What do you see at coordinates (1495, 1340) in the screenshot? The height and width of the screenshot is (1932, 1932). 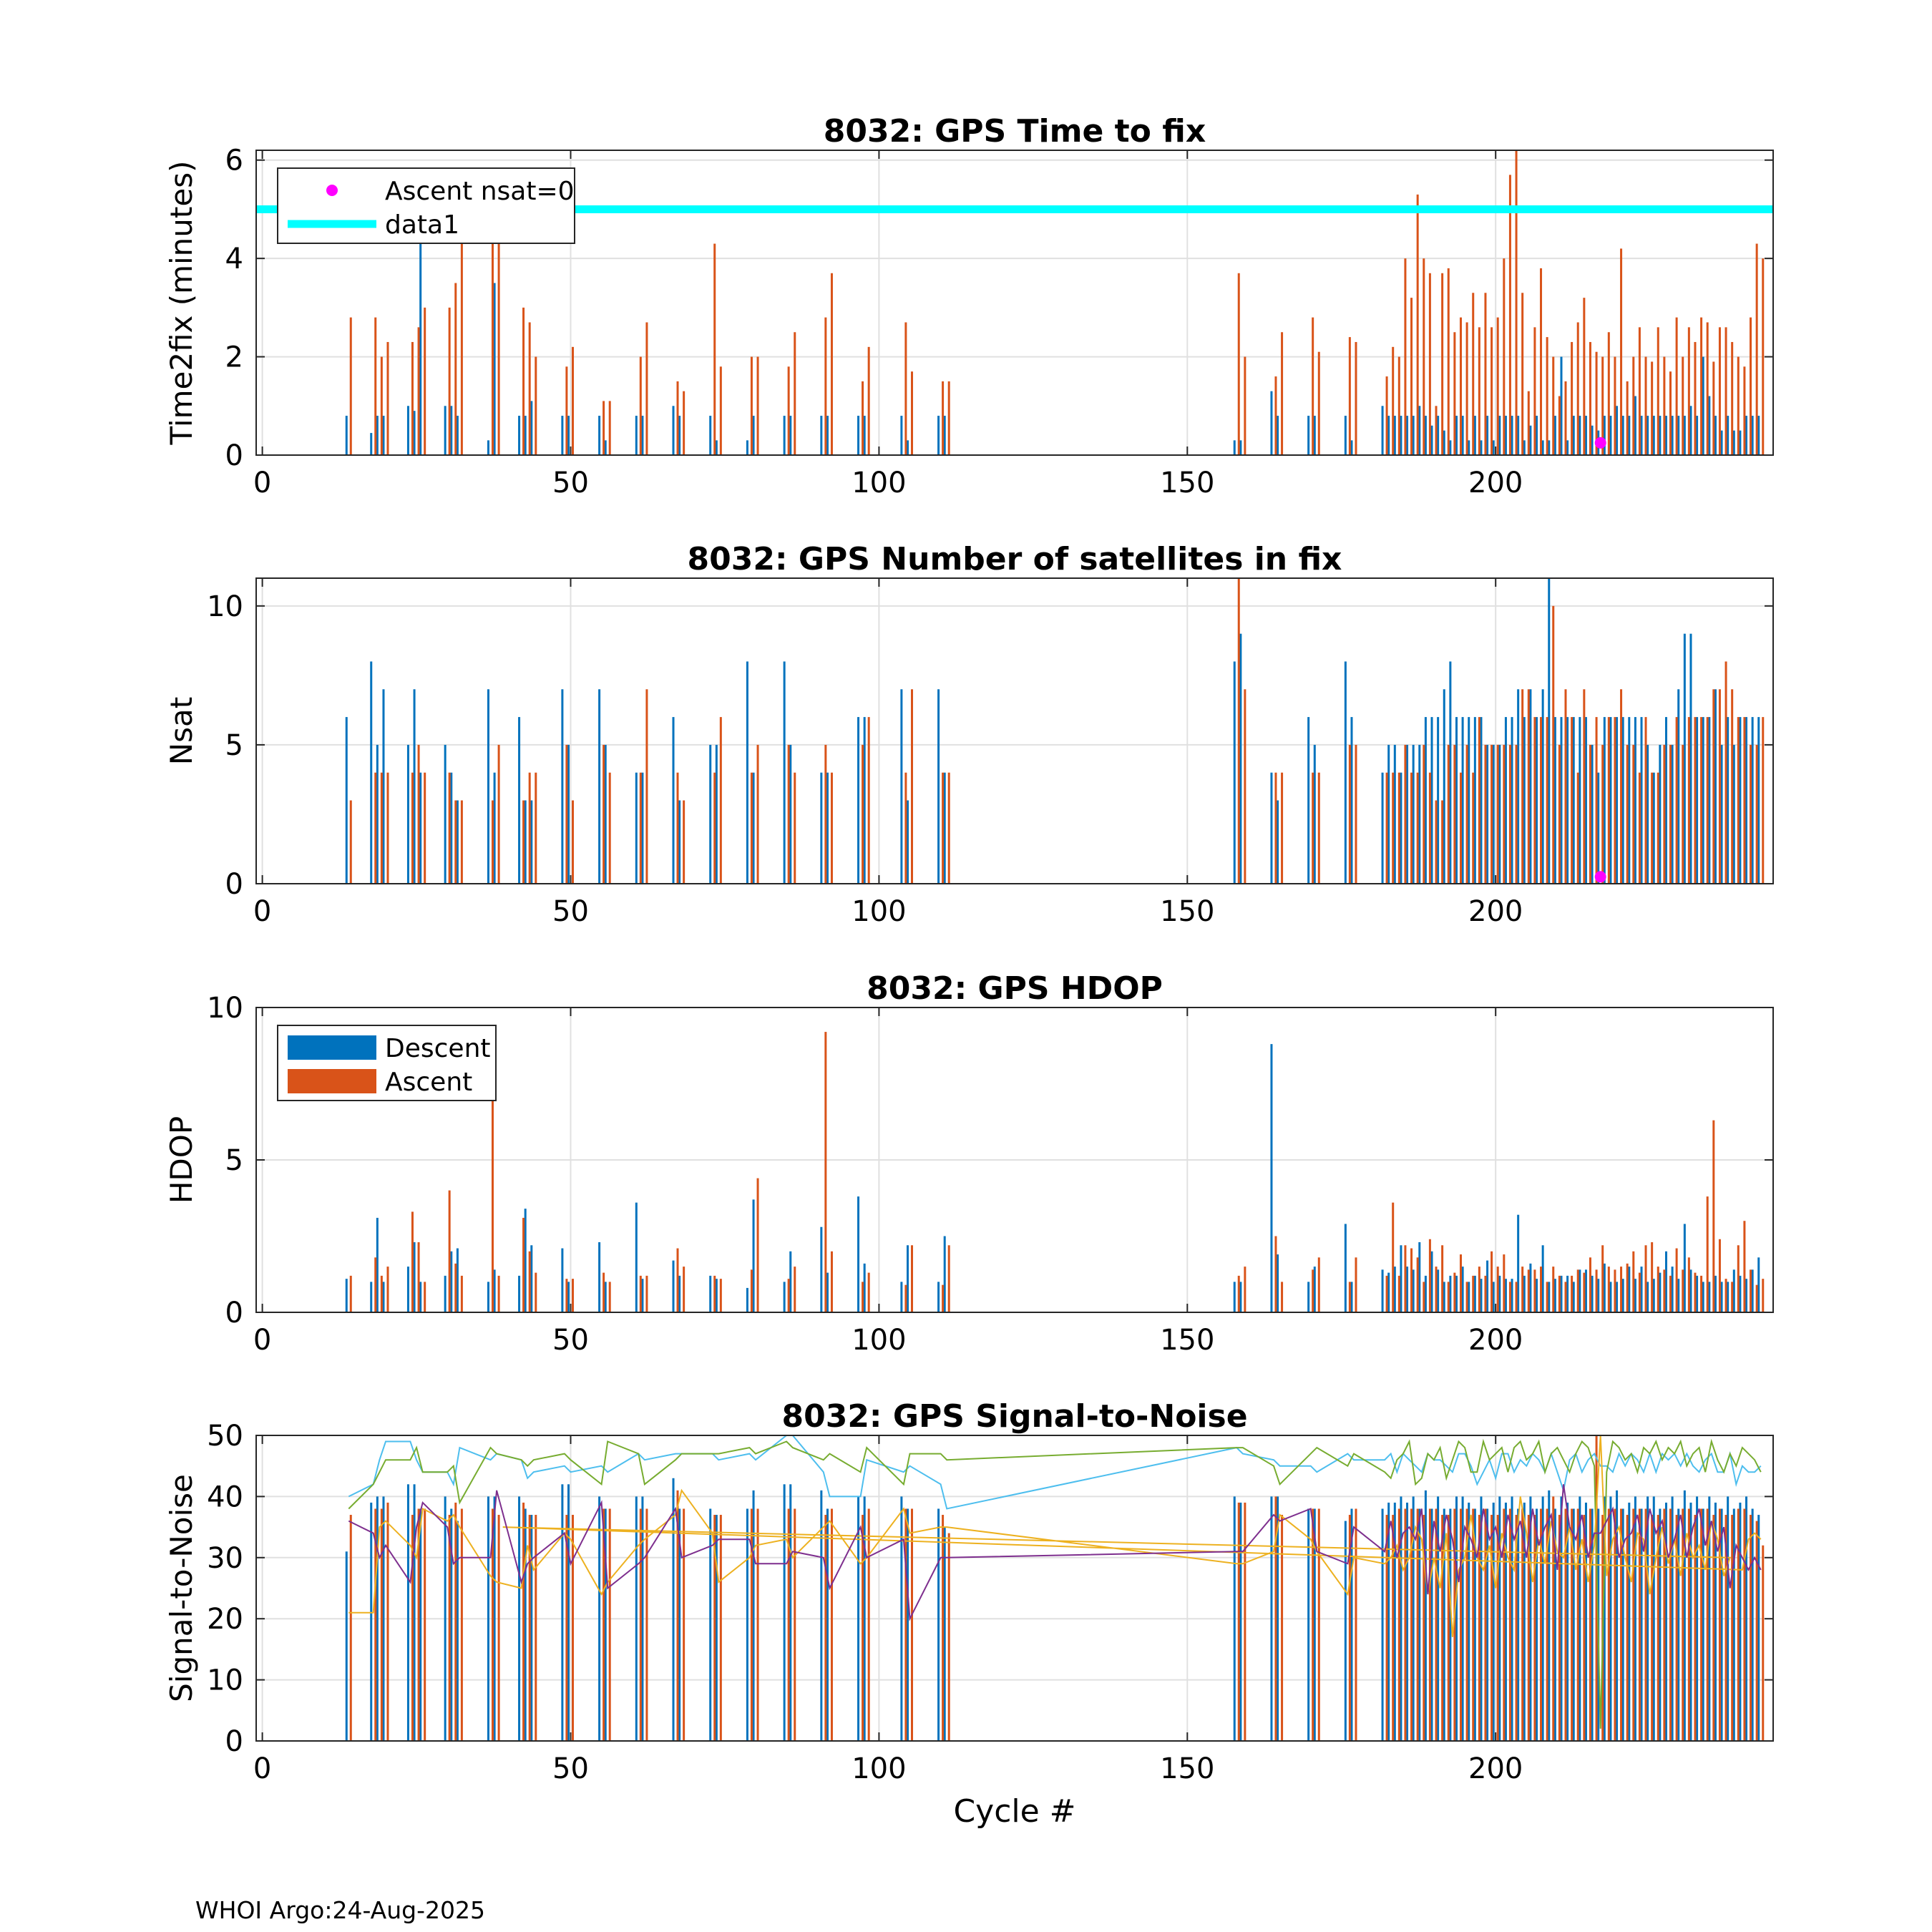 I see `x-tick-label: 200` at bounding box center [1495, 1340].